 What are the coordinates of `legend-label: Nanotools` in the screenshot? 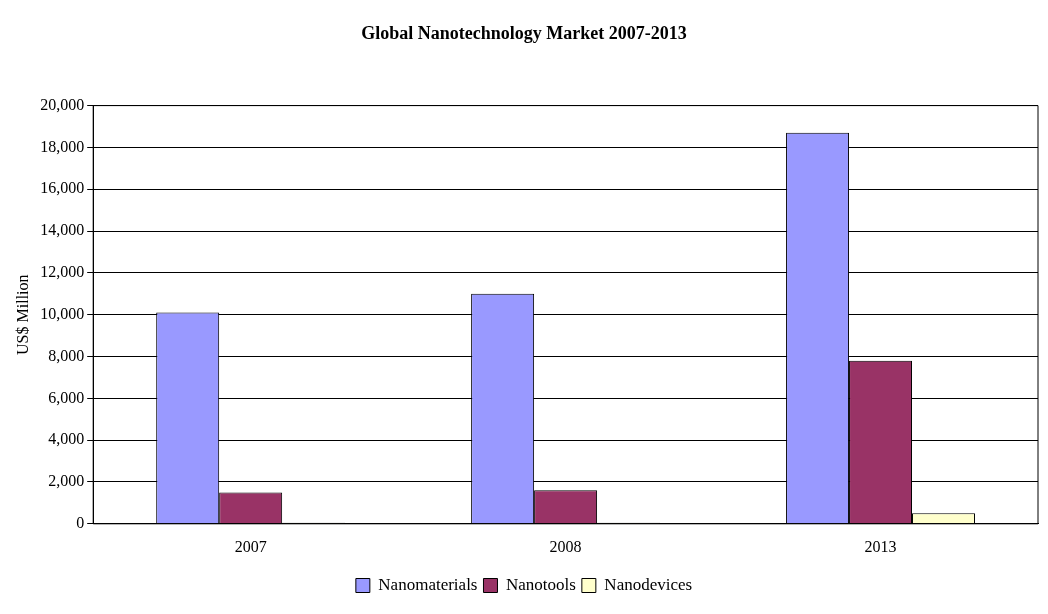 It's located at (540, 584).